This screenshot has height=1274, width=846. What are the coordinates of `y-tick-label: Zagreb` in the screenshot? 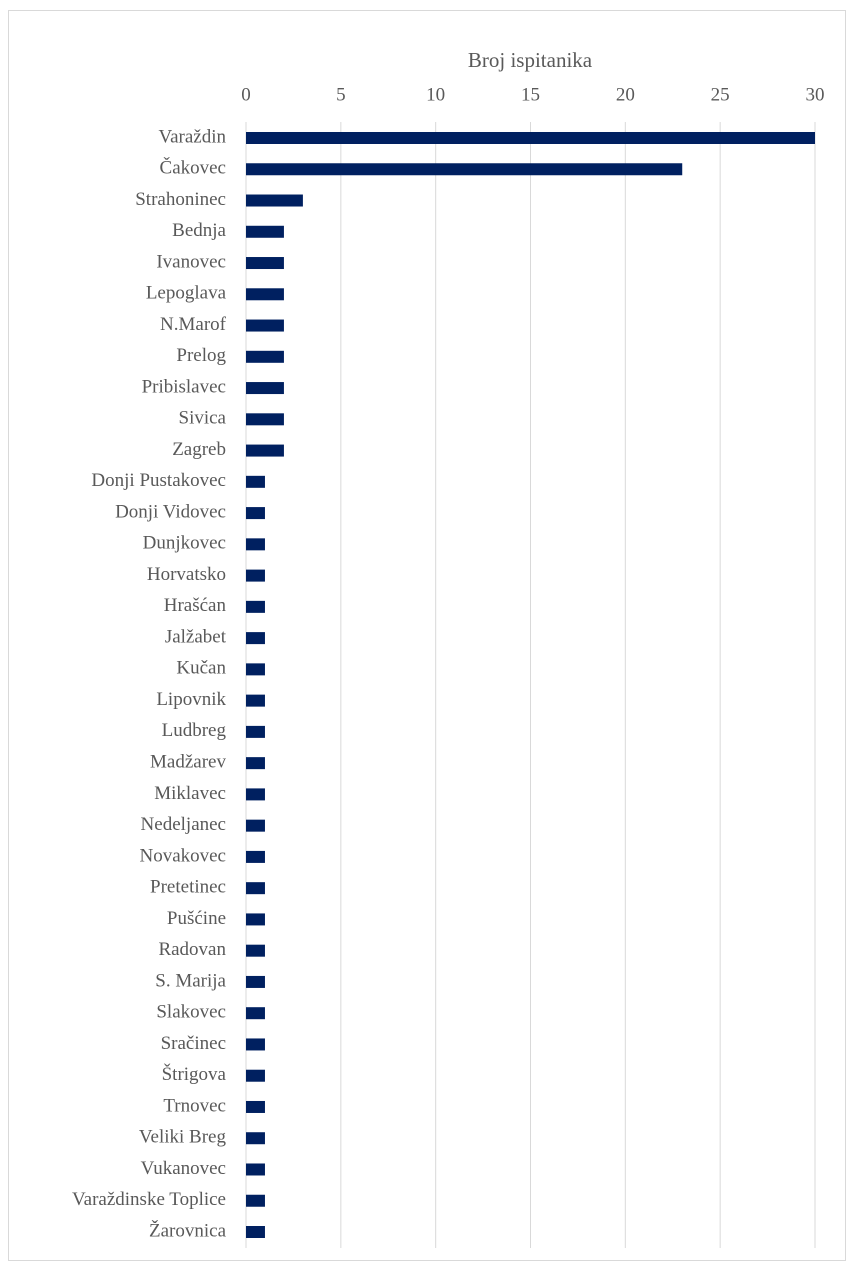 It's located at (199, 449).